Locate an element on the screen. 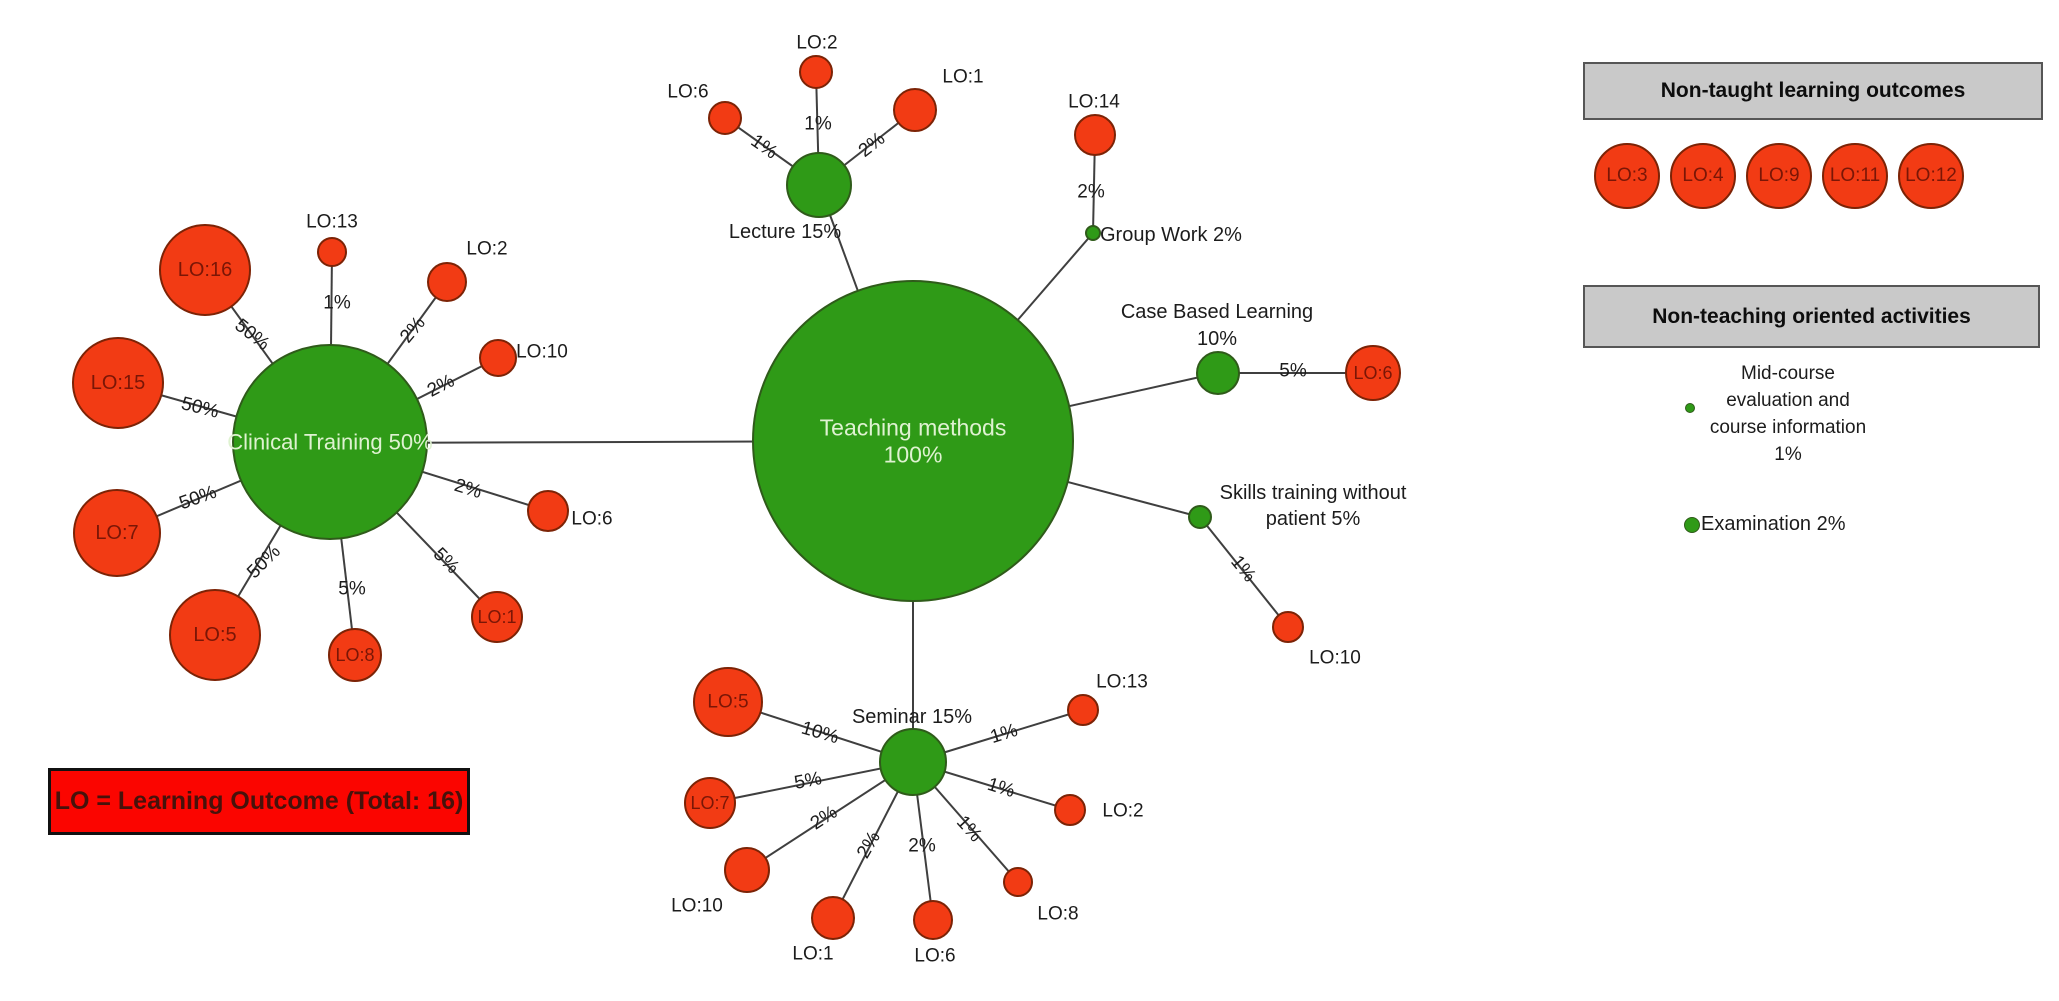  graph-node-ct-lo1 is located at coordinates (497, 617).